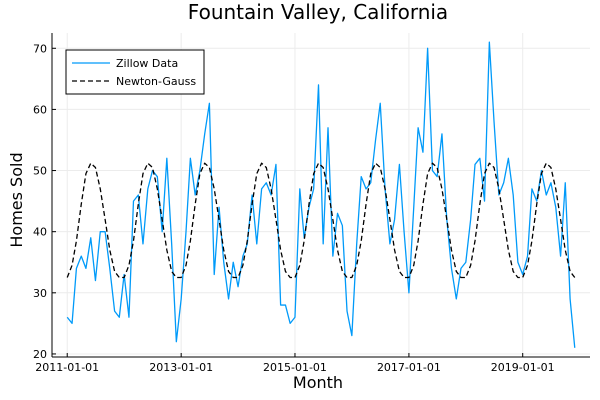  What do you see at coordinates (156, 81) in the screenshot?
I see `legend-label-newton-gauss: Newton-Gauss` at bounding box center [156, 81].